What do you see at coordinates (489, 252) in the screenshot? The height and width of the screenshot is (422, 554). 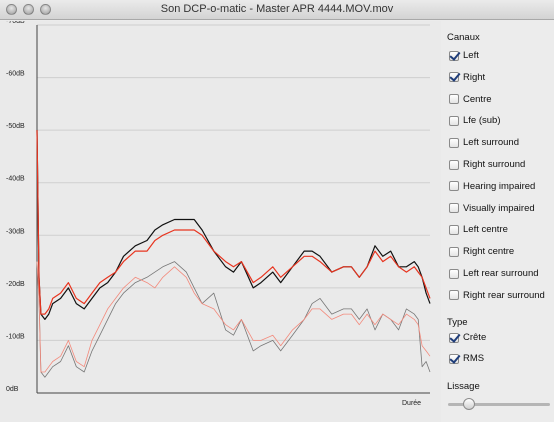 I see `channel-label: Right centre` at bounding box center [489, 252].